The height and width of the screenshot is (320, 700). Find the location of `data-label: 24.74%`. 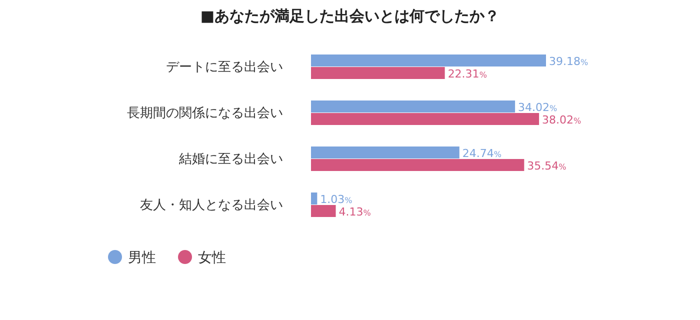

data-label: 24.74% is located at coordinates (482, 153).